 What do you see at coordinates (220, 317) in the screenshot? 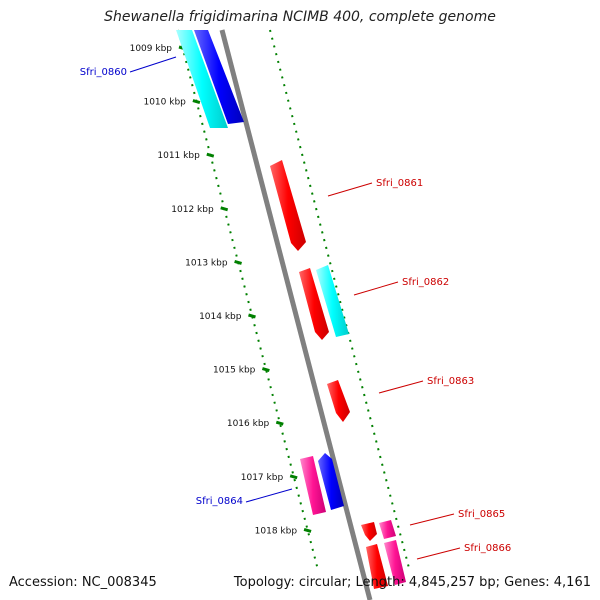
I see `kbp-tick-label: 1014 kbp` at bounding box center [220, 317].